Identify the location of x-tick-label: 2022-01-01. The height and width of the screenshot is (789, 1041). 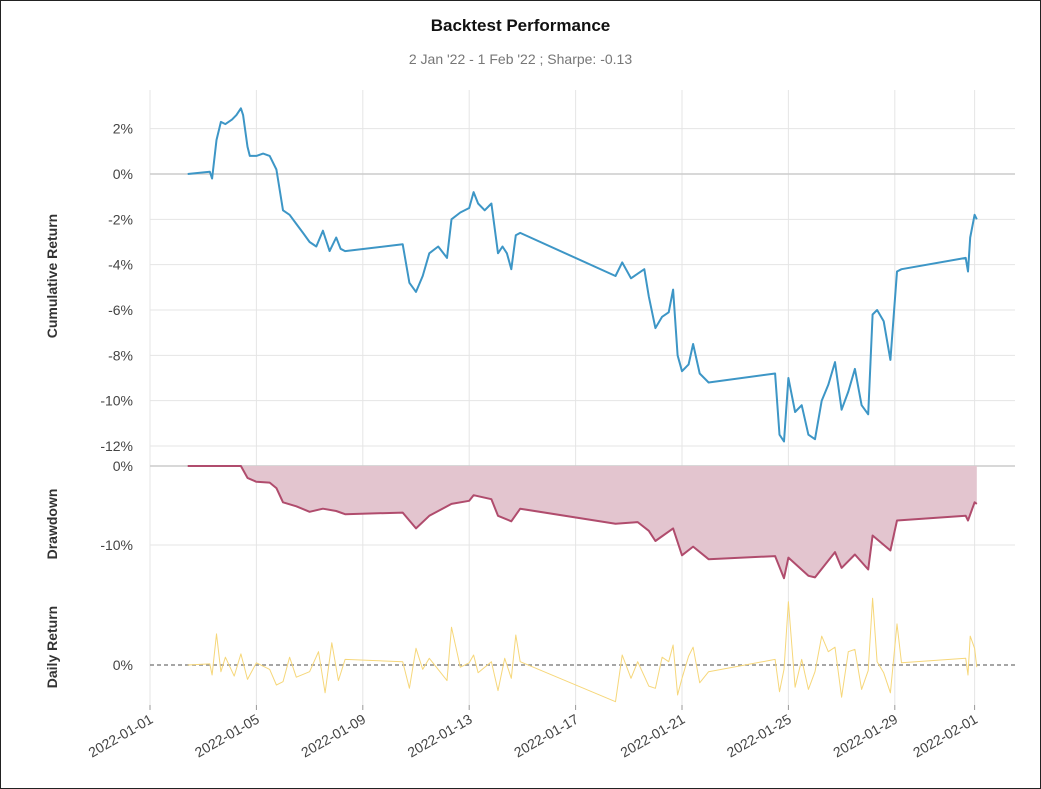
(120, 736).